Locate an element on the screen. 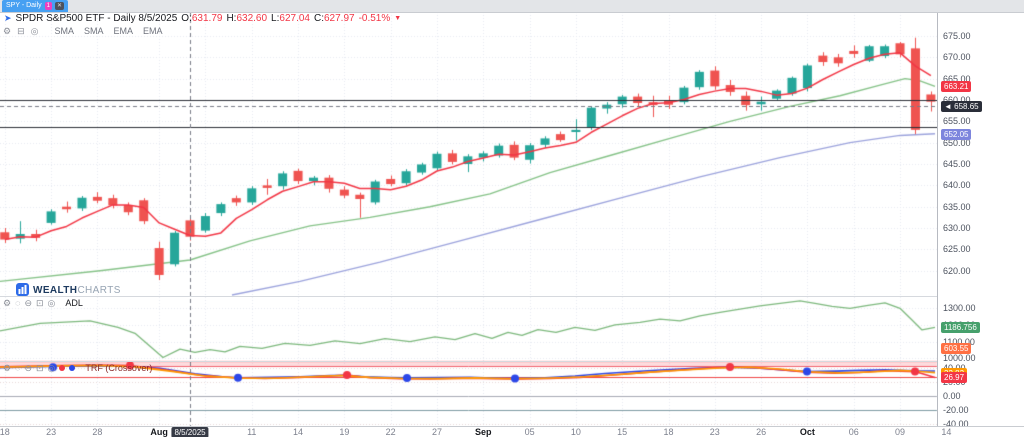  axis-tick-label: 665.00 is located at coordinates (957, 78).